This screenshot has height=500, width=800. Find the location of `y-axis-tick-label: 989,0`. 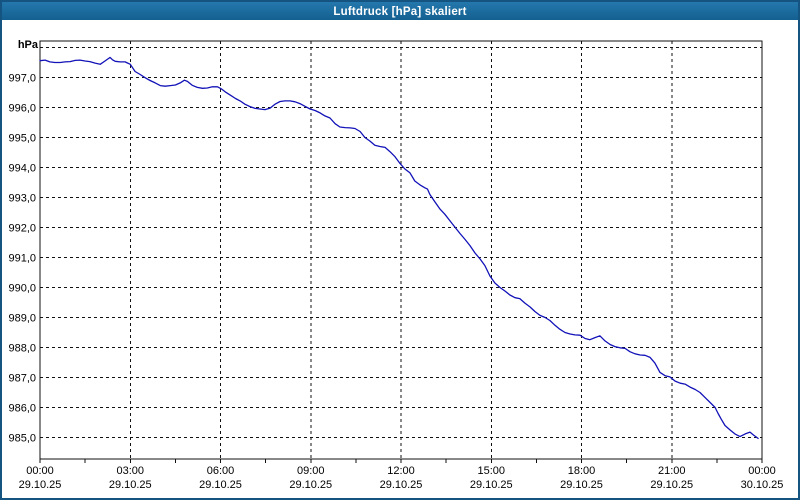

y-axis-tick-label: 989,0 is located at coordinates (22, 319).